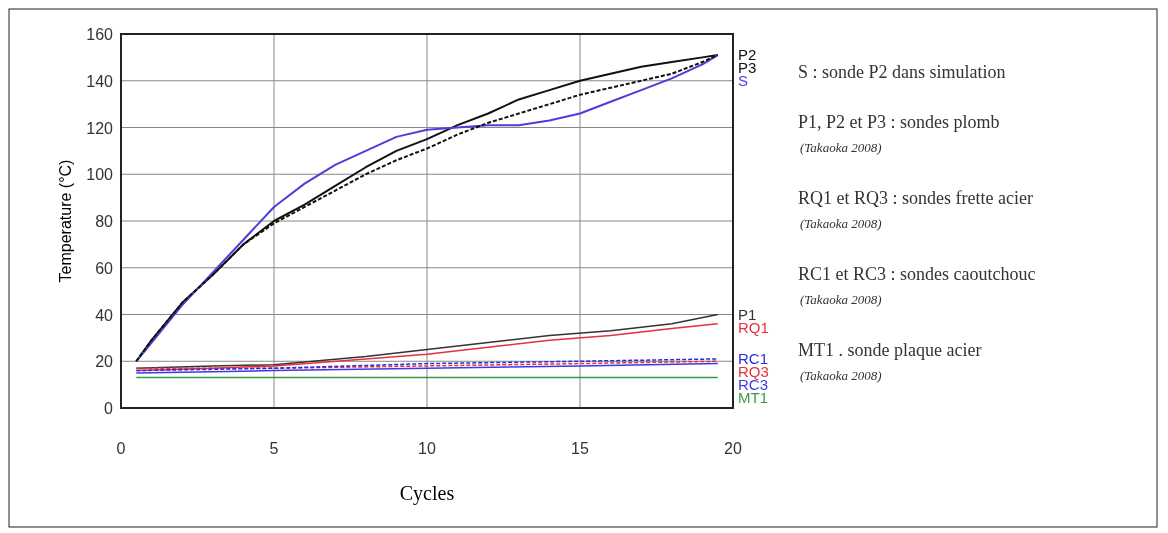 This screenshot has width=1168, height=533. Describe the element at coordinates (899, 122) in the screenshot. I see `text: P1, P2 et P3 : sondes plomb` at that location.